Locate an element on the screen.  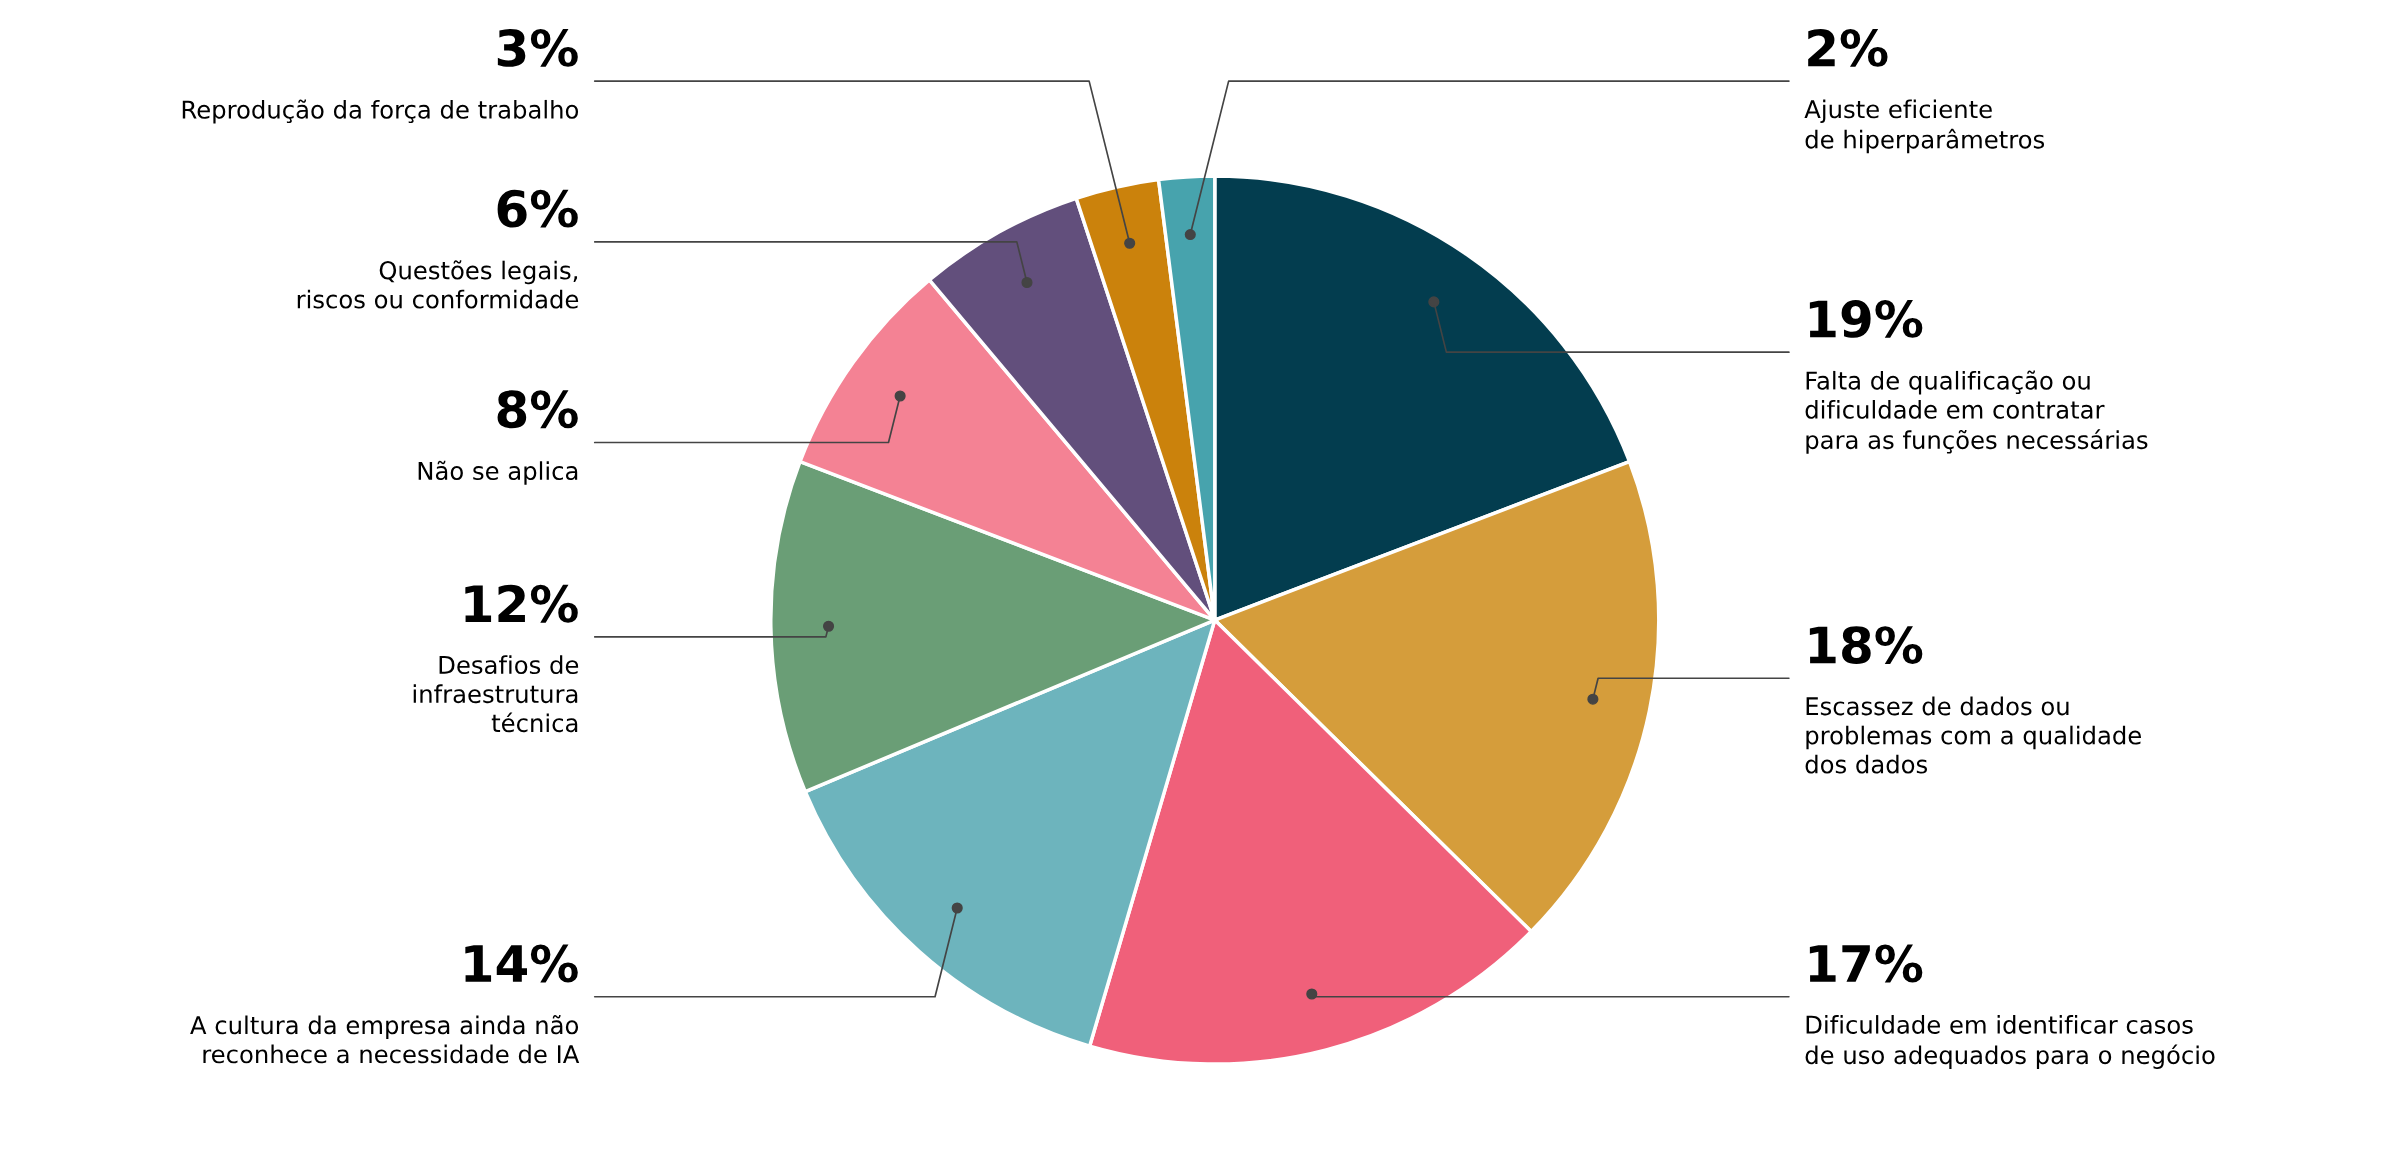
data-label: 18% is located at coordinates (1866, 645).